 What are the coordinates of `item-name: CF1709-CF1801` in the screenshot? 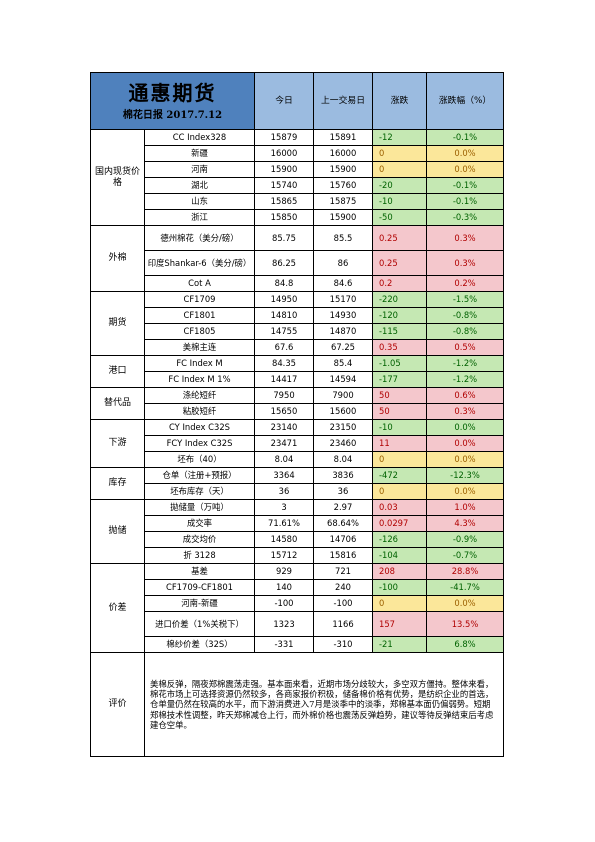 It's located at (199, 587).